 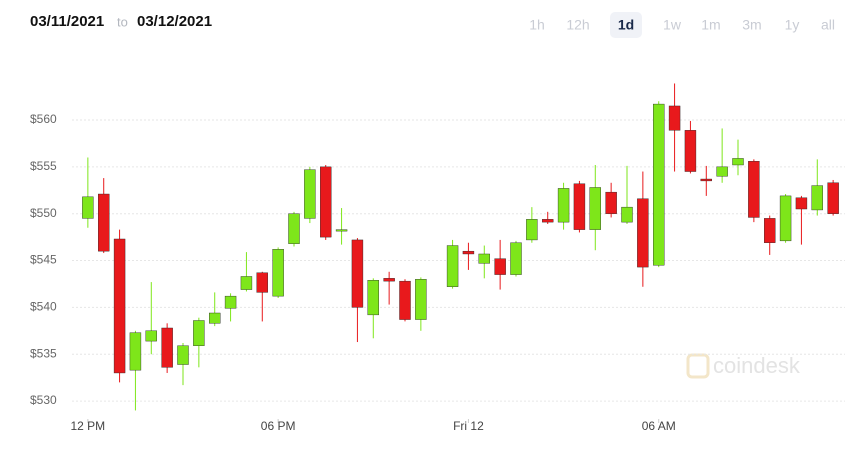 I want to click on y-tick-label: $555, so click(x=43, y=166).